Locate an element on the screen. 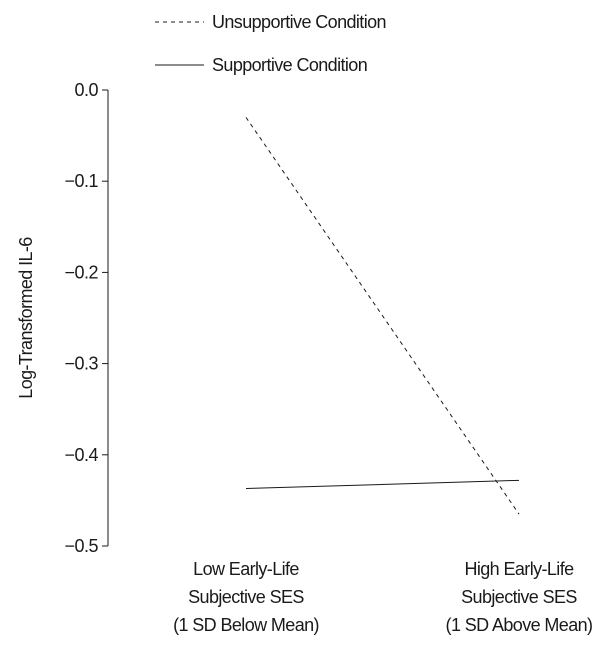 The image size is (615, 645). y-tick-label: 0.0 is located at coordinates (86, 90).